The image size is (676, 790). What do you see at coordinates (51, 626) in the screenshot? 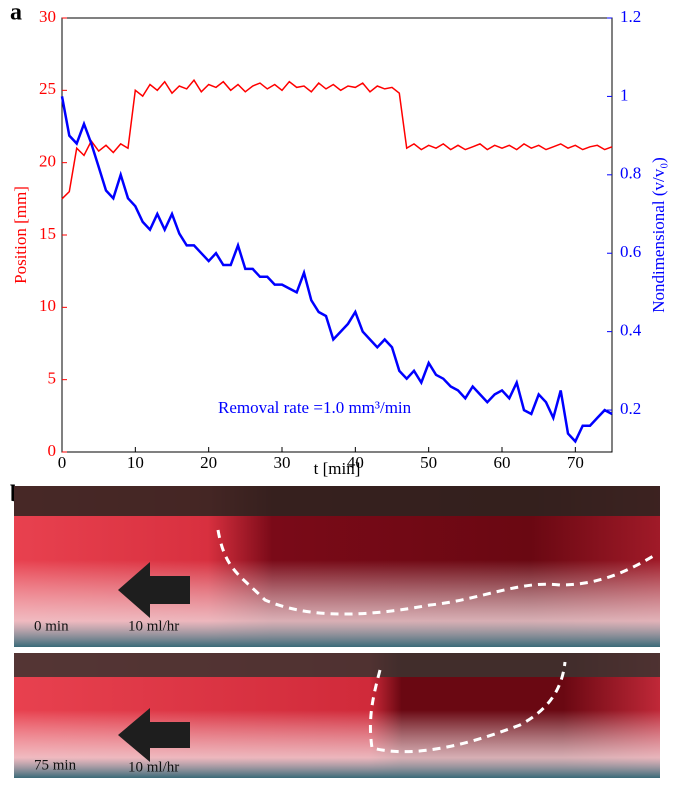
I see `photo-time: 0 min` at bounding box center [51, 626].